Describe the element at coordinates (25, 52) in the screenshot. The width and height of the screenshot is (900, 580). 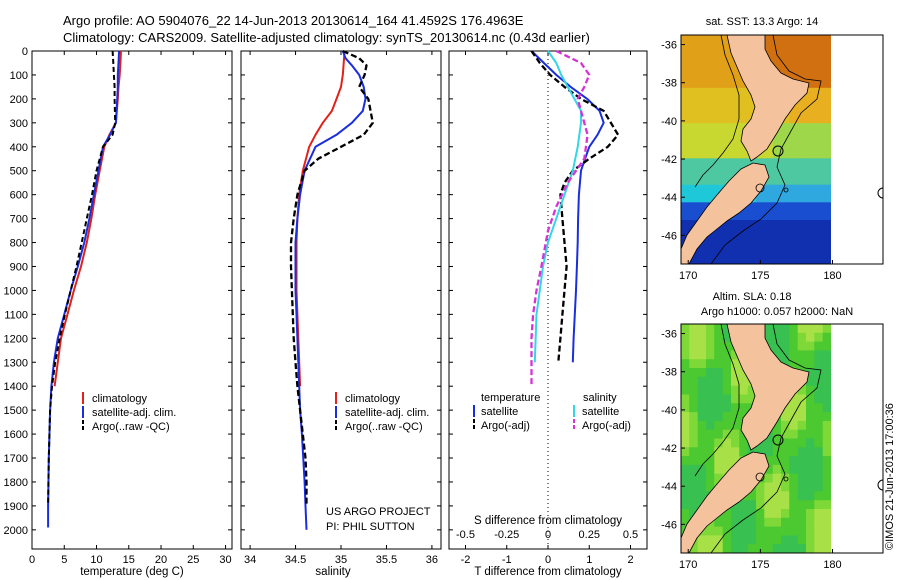
I see `y-tick-label: 0` at that location.